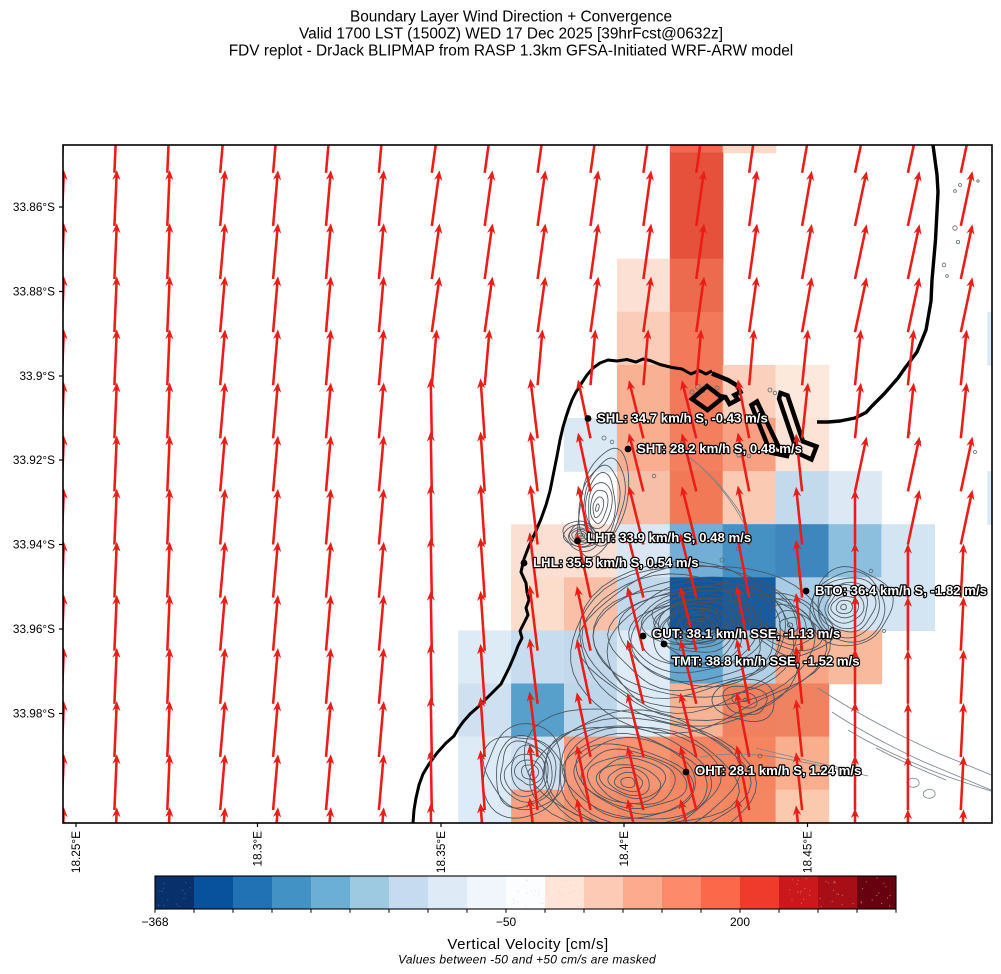 The image size is (1001, 974). Describe the element at coordinates (506, 922) in the screenshot. I see `svg-text: −50` at that location.